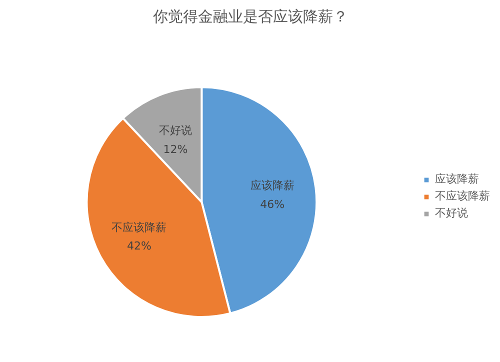  What do you see at coordinates (175, 130) in the screenshot?
I see `slice-label: 不好说` at bounding box center [175, 130].